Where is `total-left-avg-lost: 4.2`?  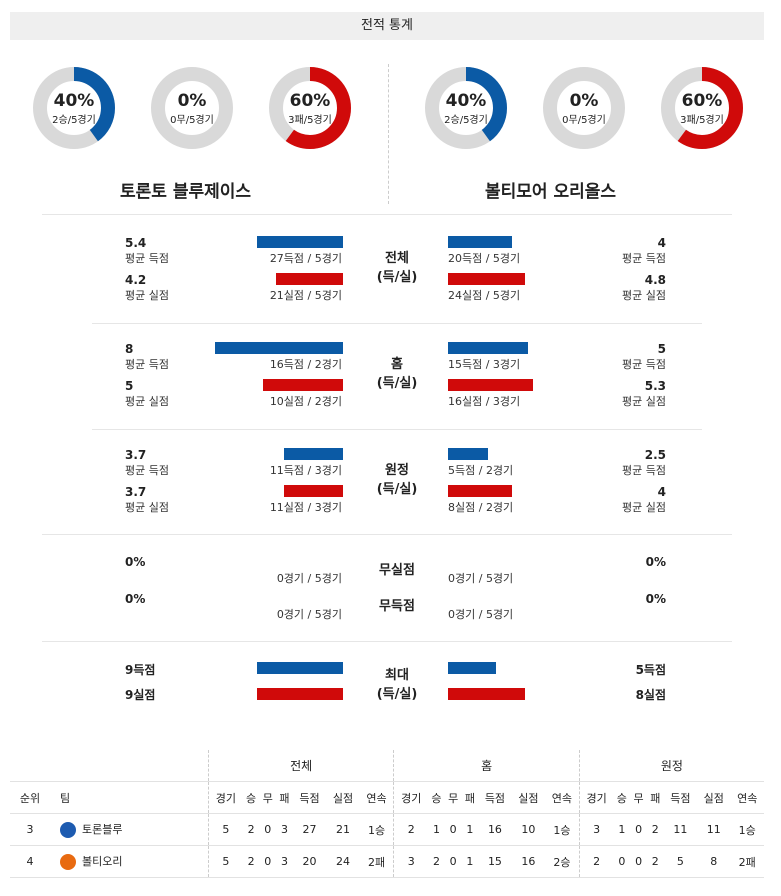
total-left-avg-lost: 4.2 is located at coordinates (136, 280).